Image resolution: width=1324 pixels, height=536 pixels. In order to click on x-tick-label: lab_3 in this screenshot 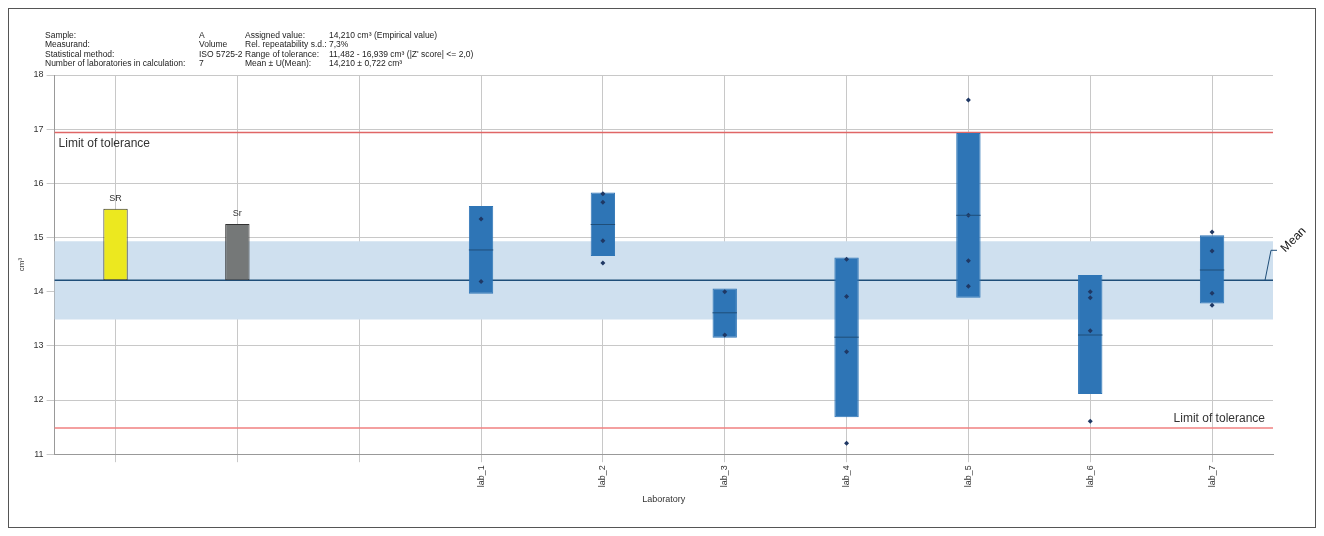, I will do `click(724, 476)`.